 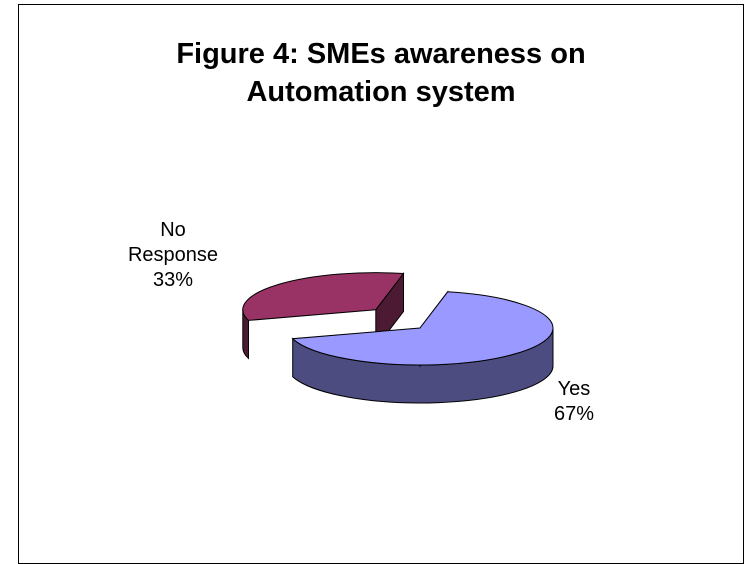 What do you see at coordinates (574, 389) in the screenshot?
I see `data-label-yes-name: Yes` at bounding box center [574, 389].